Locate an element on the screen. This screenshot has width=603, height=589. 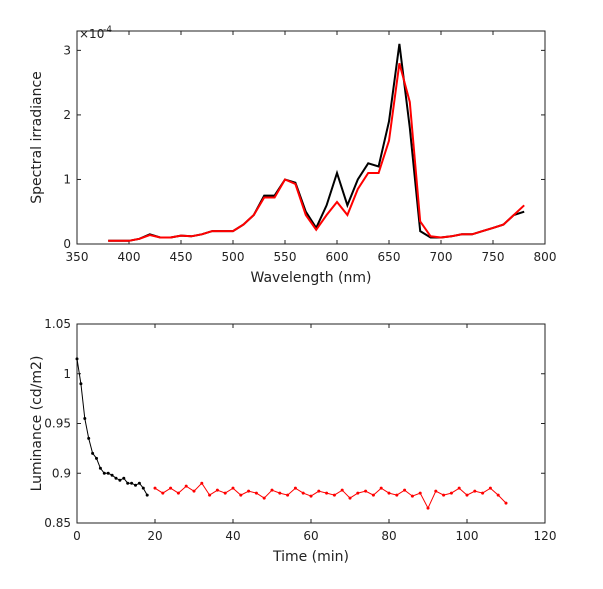
y-tick-label: 2 is located at coordinates (67, 115).